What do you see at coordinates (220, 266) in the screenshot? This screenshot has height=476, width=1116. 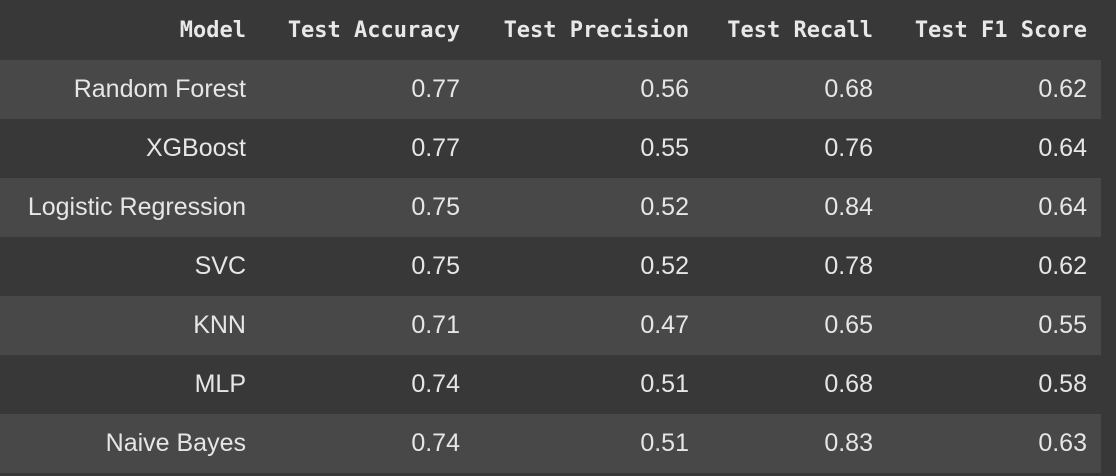 I see `cell-model: SVC` at bounding box center [220, 266].